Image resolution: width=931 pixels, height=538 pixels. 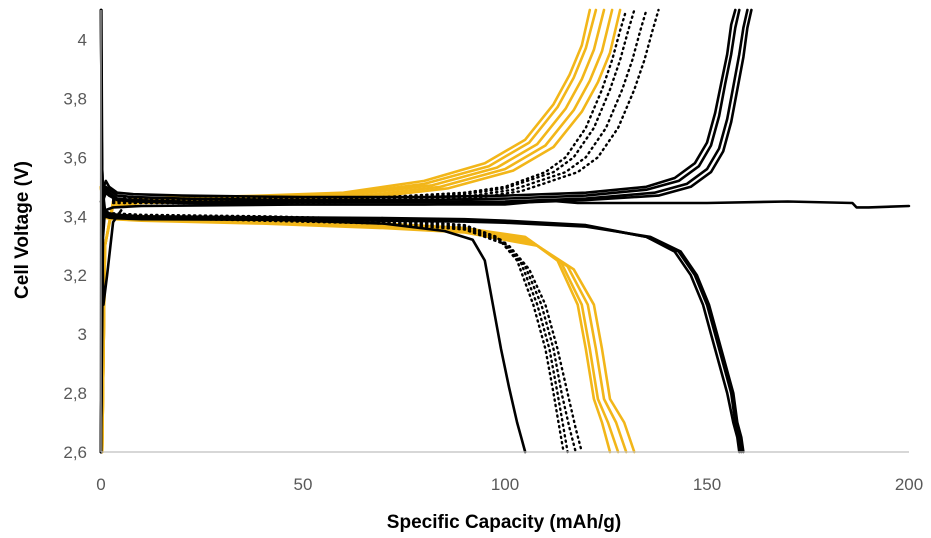 I want to click on x-tick-label: 200, so click(x=909, y=484).